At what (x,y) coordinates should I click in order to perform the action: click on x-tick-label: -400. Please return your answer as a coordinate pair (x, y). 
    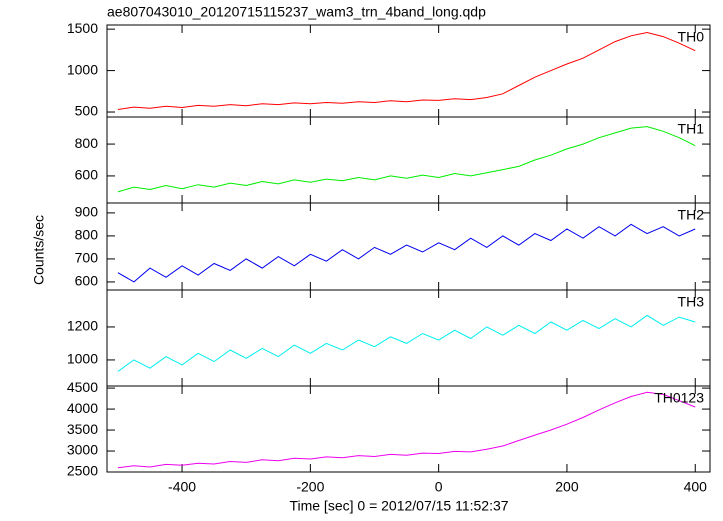
    Looking at the image, I should click on (182, 487).